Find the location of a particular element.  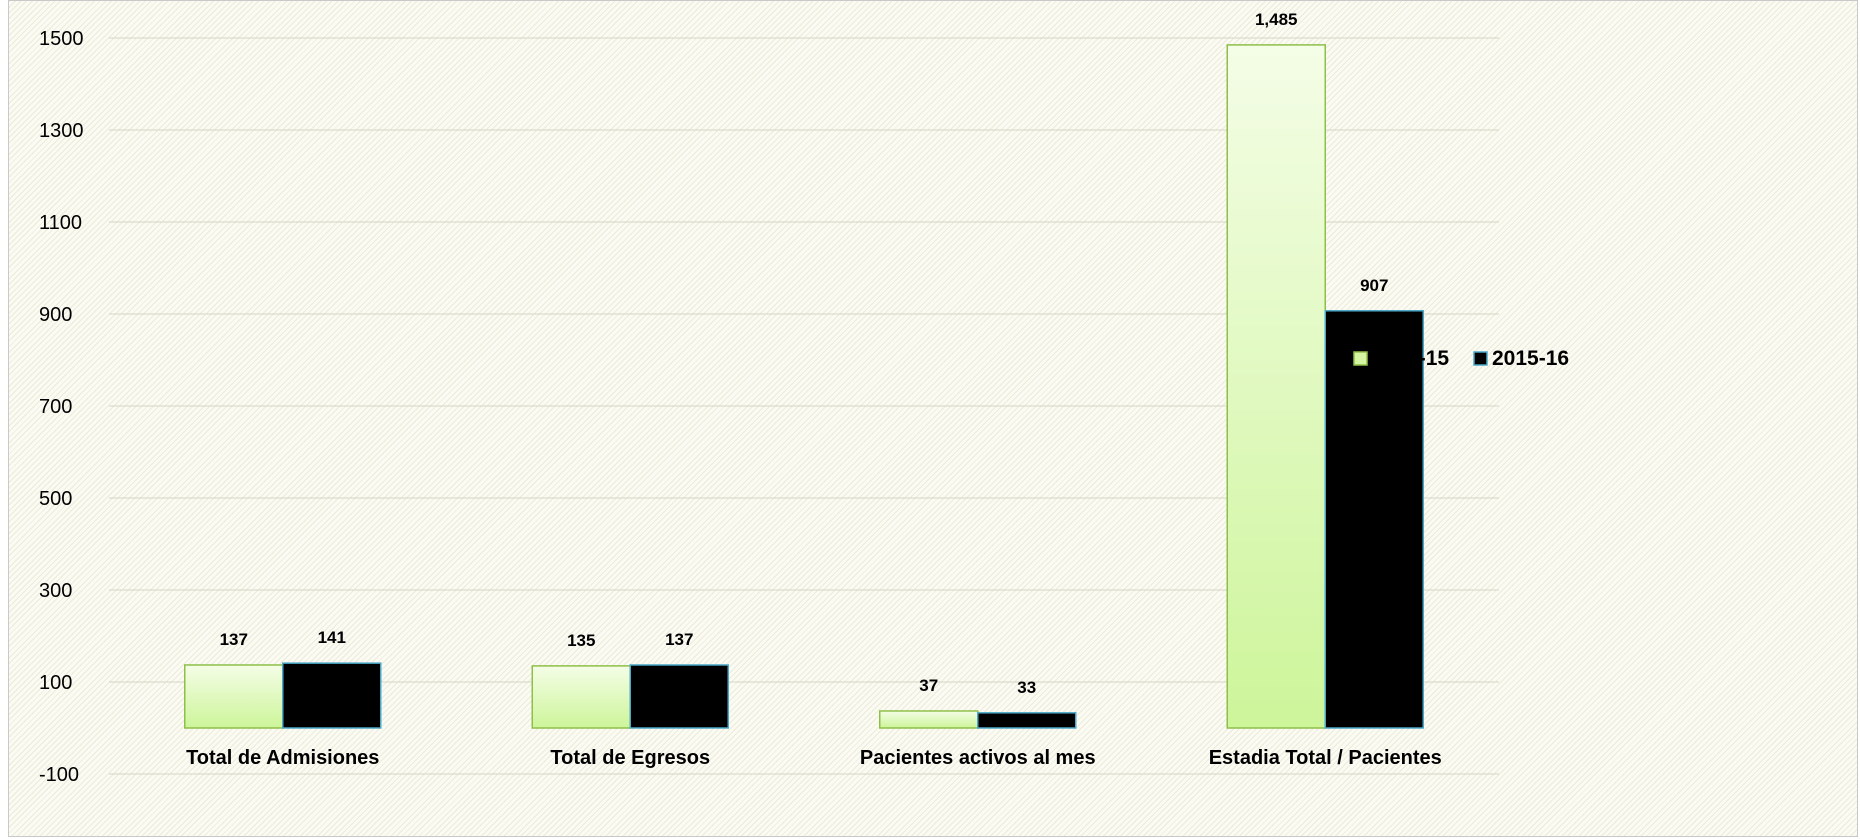

legend: 2014-15 2015-16 is located at coordinates (1461, 358).